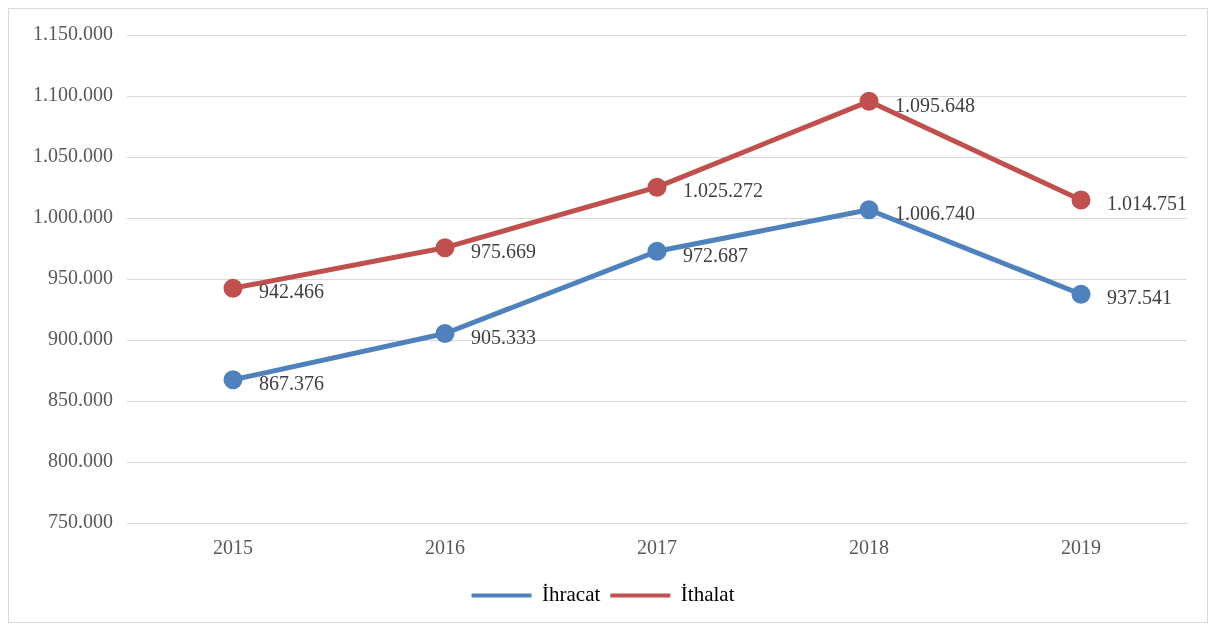 The height and width of the screenshot is (631, 1216). What do you see at coordinates (1147, 203) in the screenshot?
I see `data-label: 1.014.751` at bounding box center [1147, 203].